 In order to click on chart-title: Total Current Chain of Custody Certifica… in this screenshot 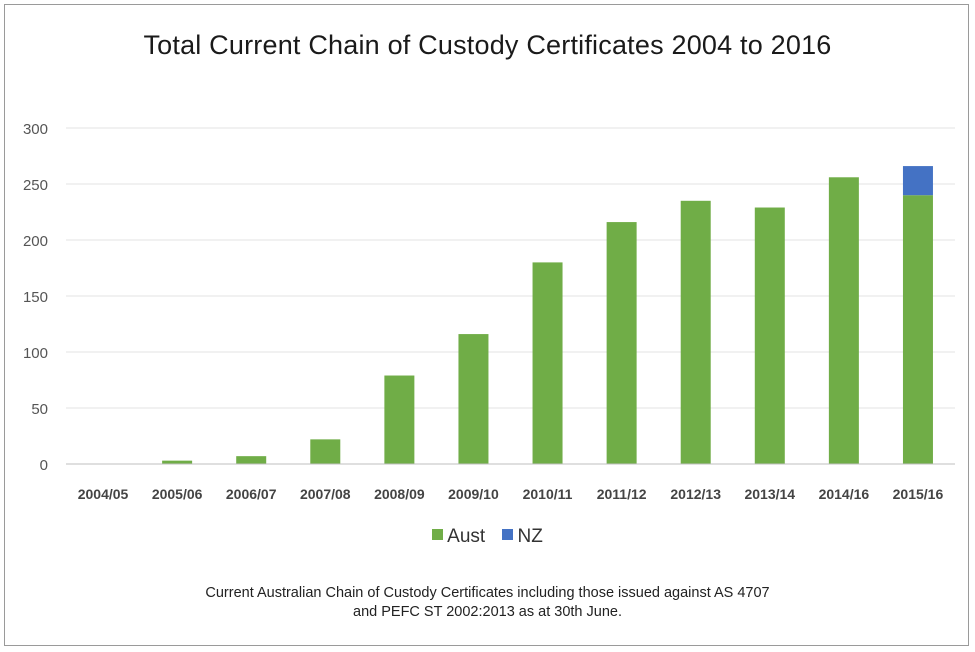, I will do `click(487, 45)`.